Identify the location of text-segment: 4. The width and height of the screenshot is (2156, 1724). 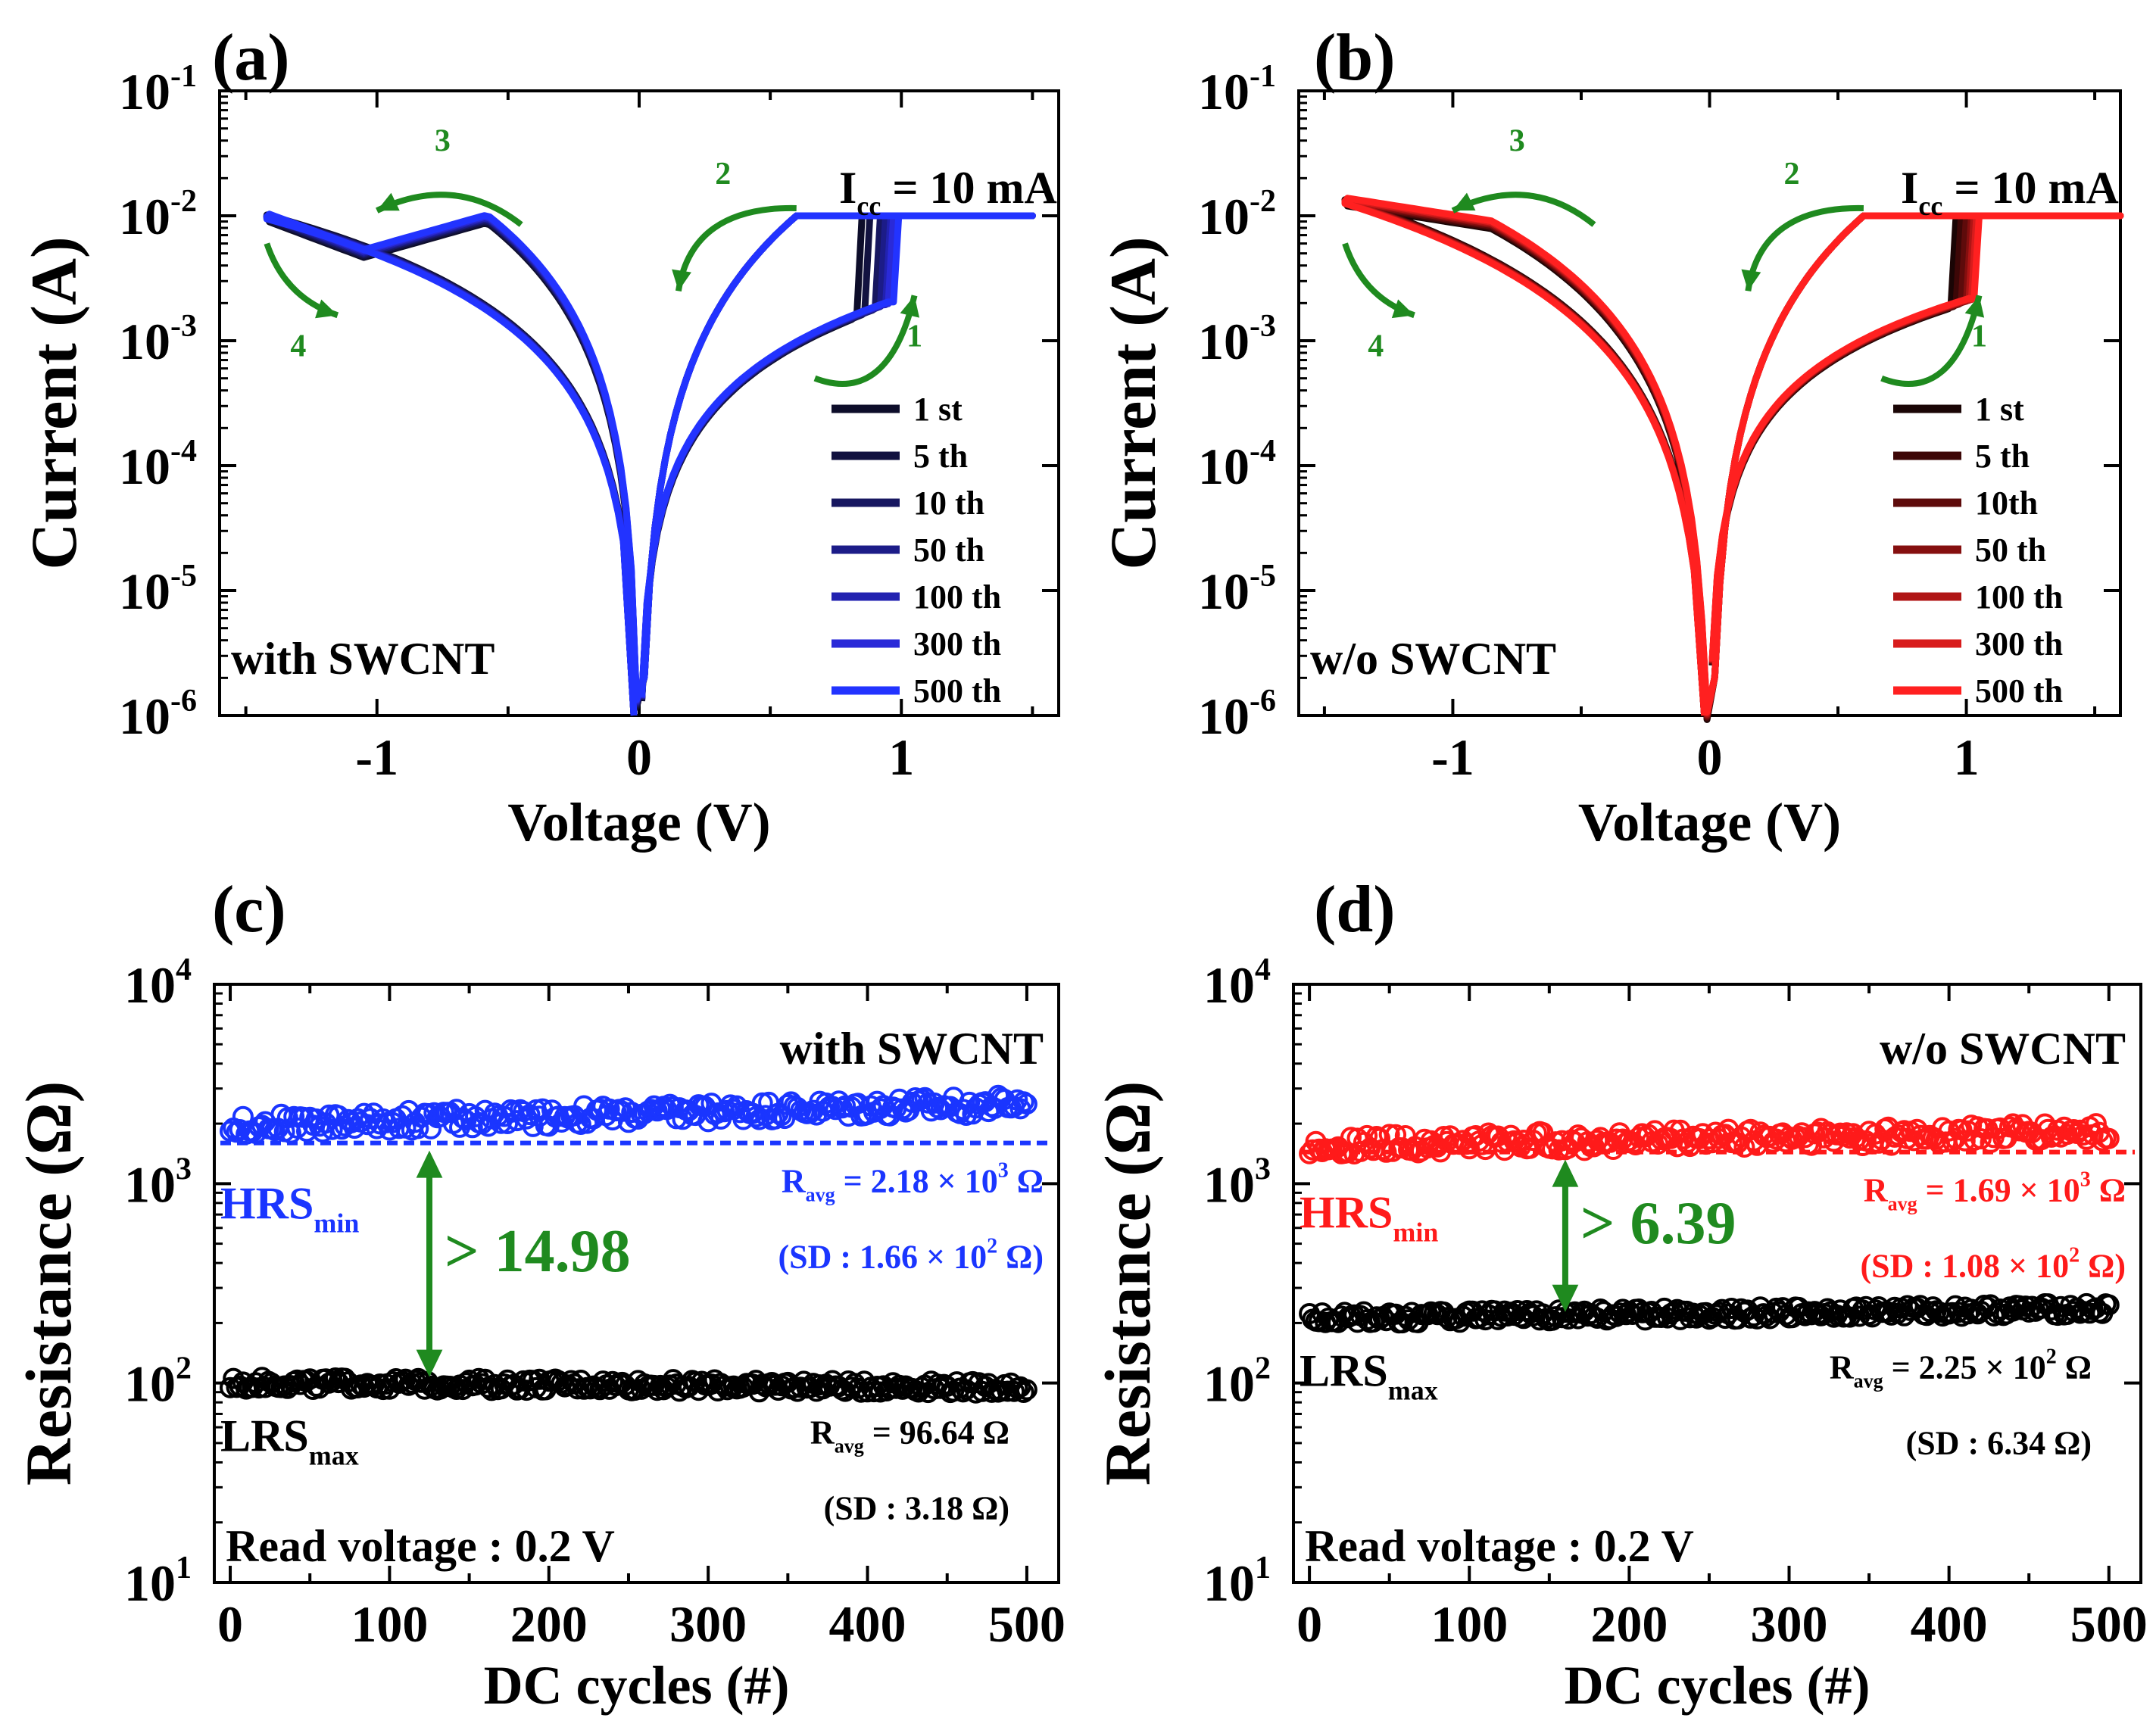
(184, 969).